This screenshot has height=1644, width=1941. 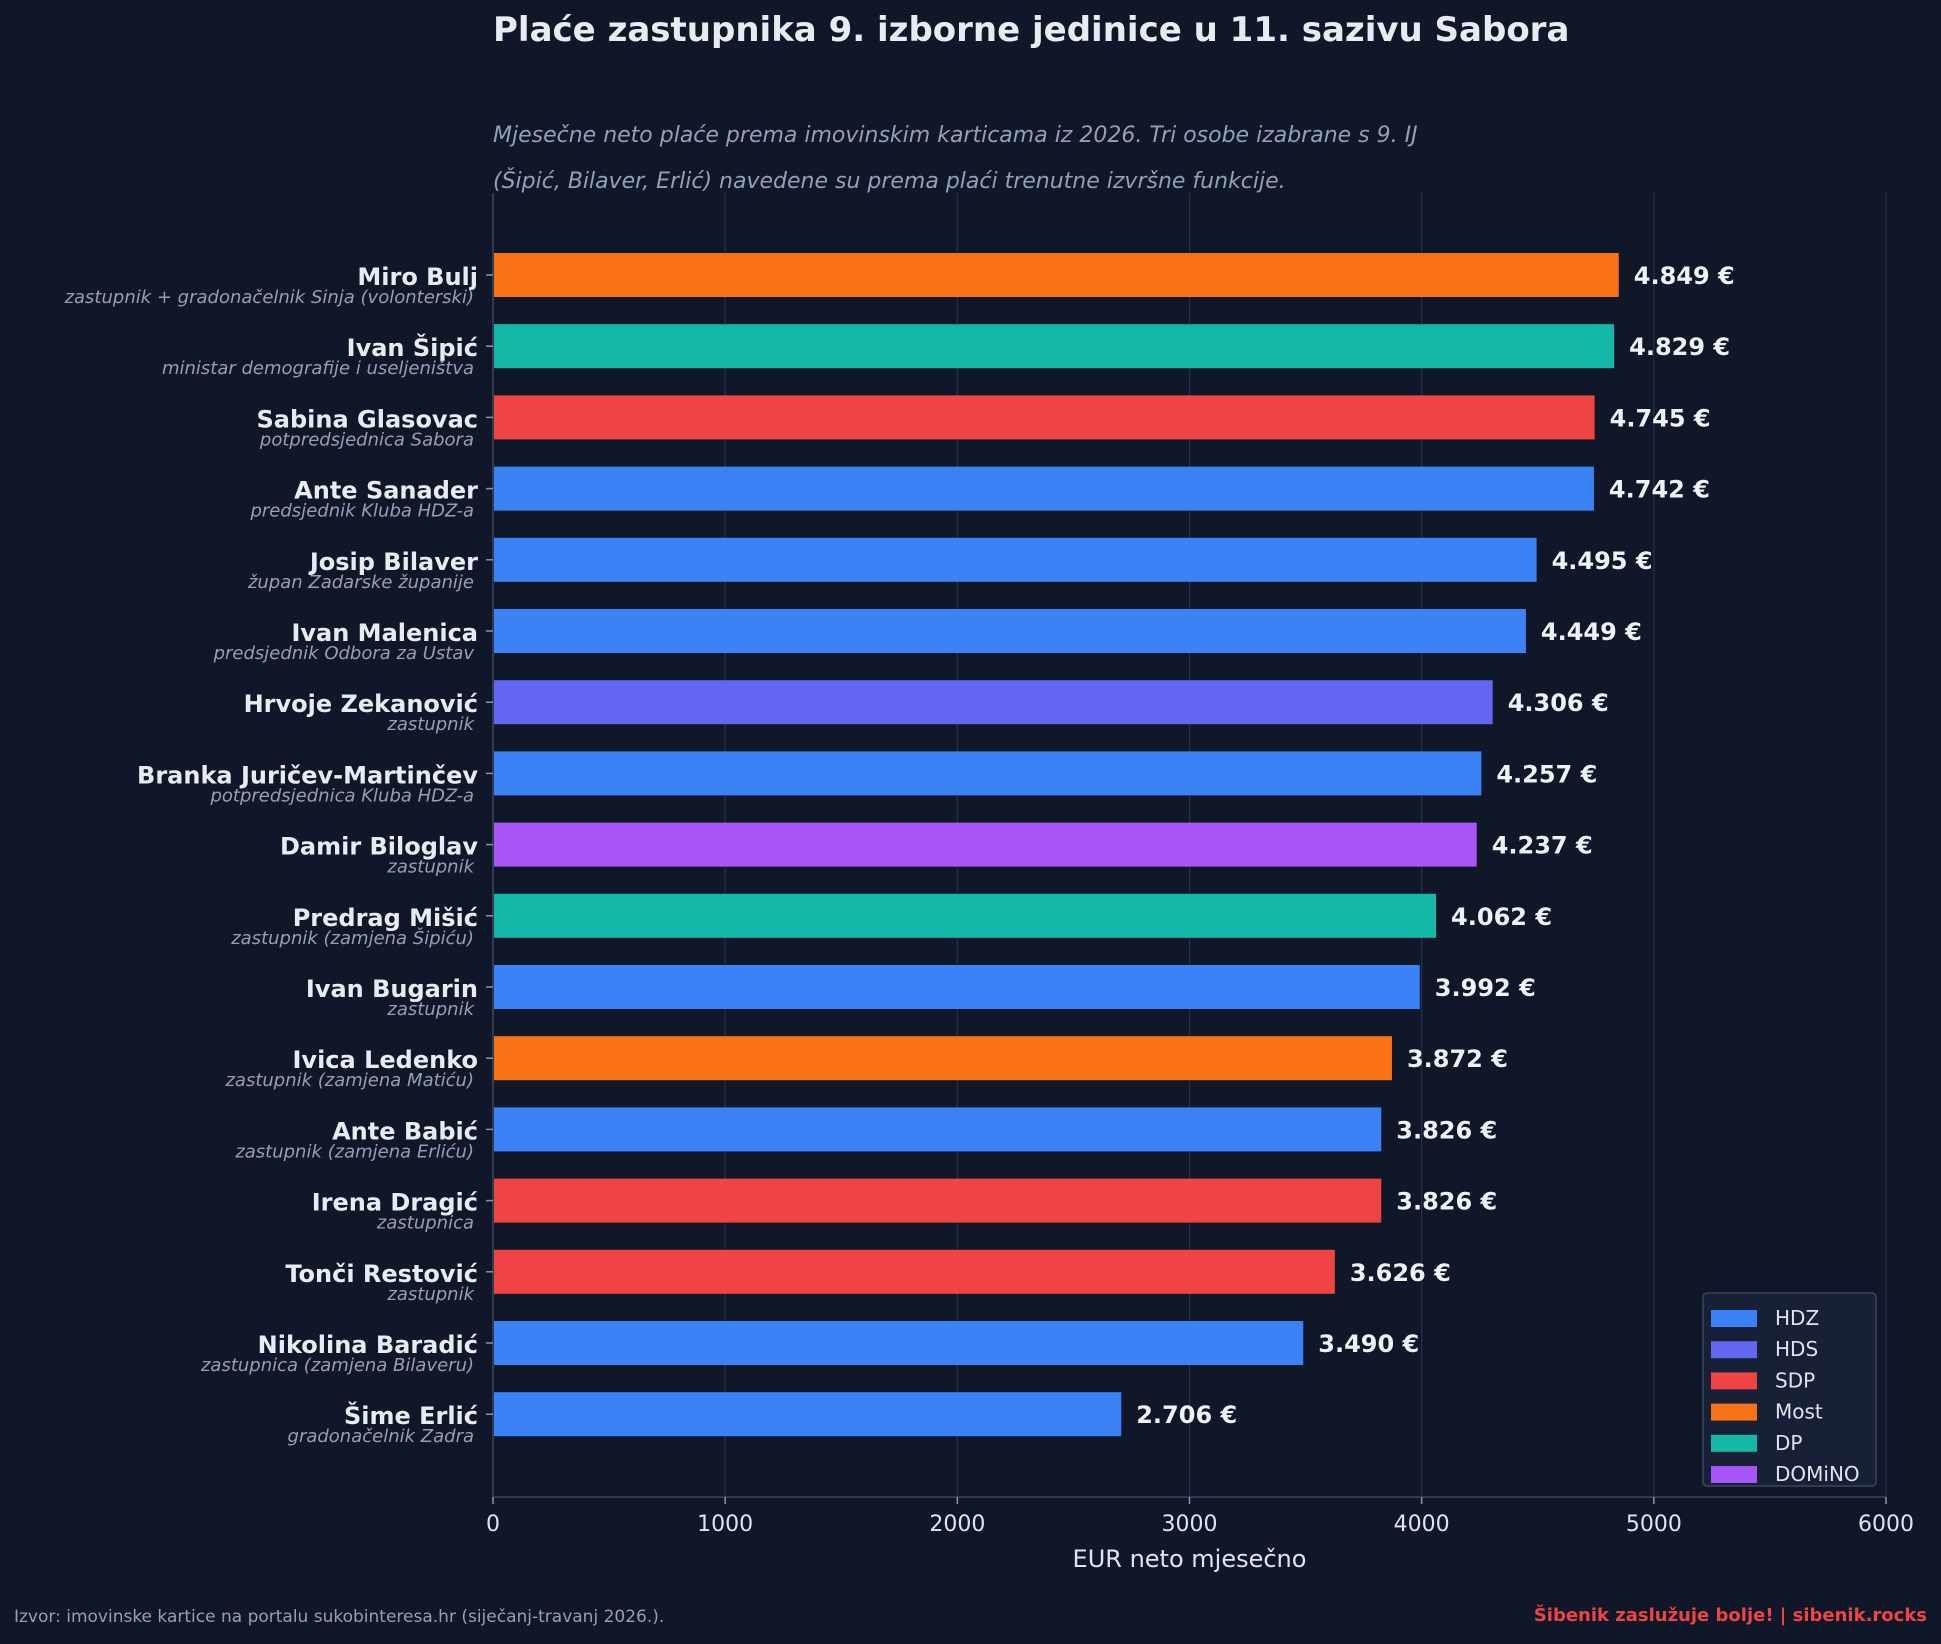 I want to click on bar-value-label: 4.745 €, so click(x=1660, y=418).